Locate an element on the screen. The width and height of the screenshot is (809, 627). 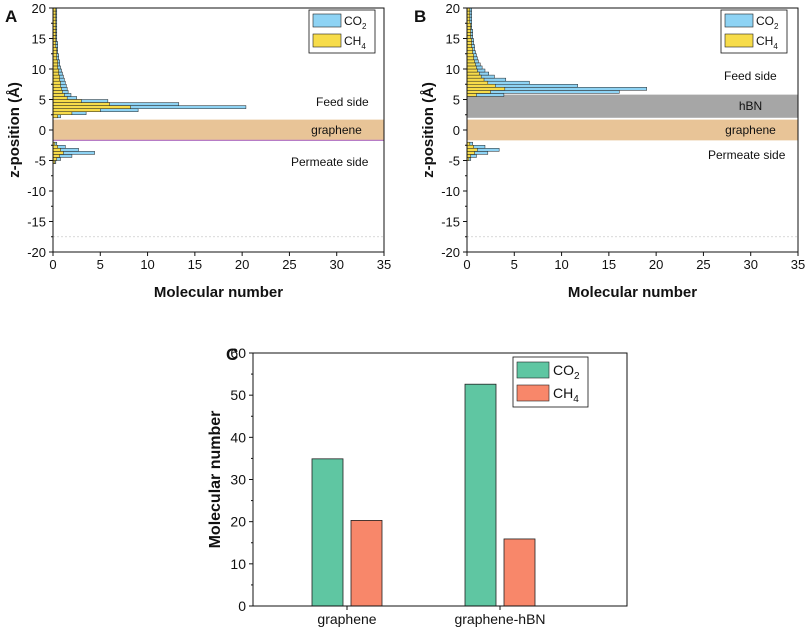
y-axis-label: z-position (Å) is located at coordinates (14, 130).